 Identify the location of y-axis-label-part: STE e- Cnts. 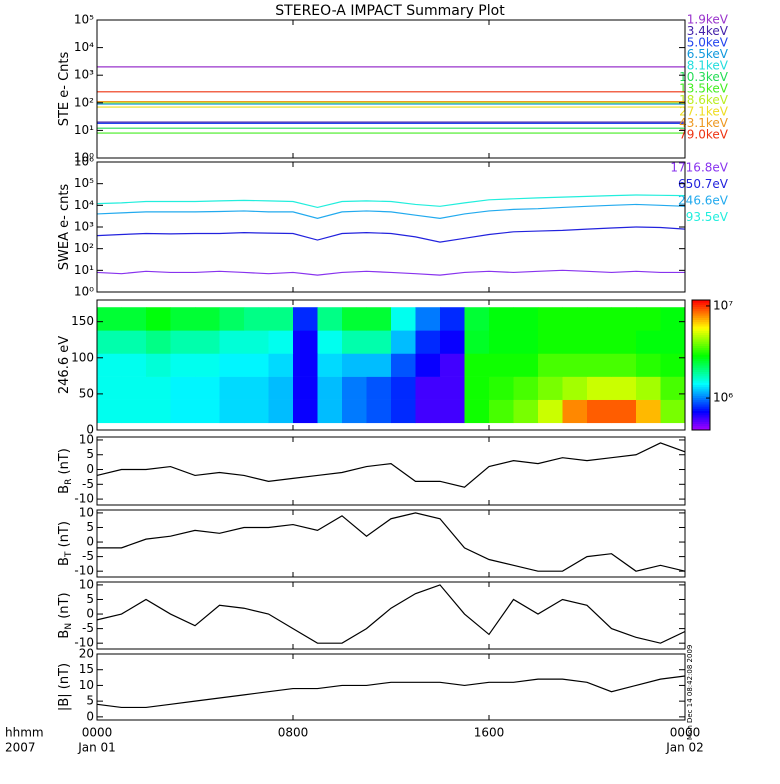
(64, 88).